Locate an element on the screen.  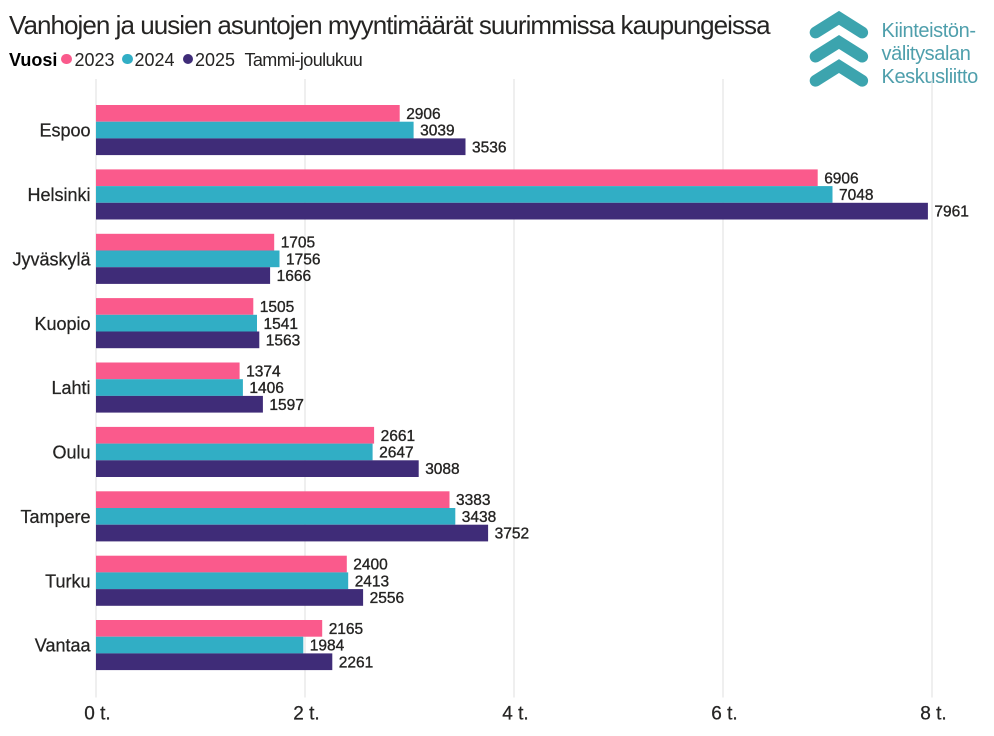
svg-text: 3752 is located at coordinates (512, 534).